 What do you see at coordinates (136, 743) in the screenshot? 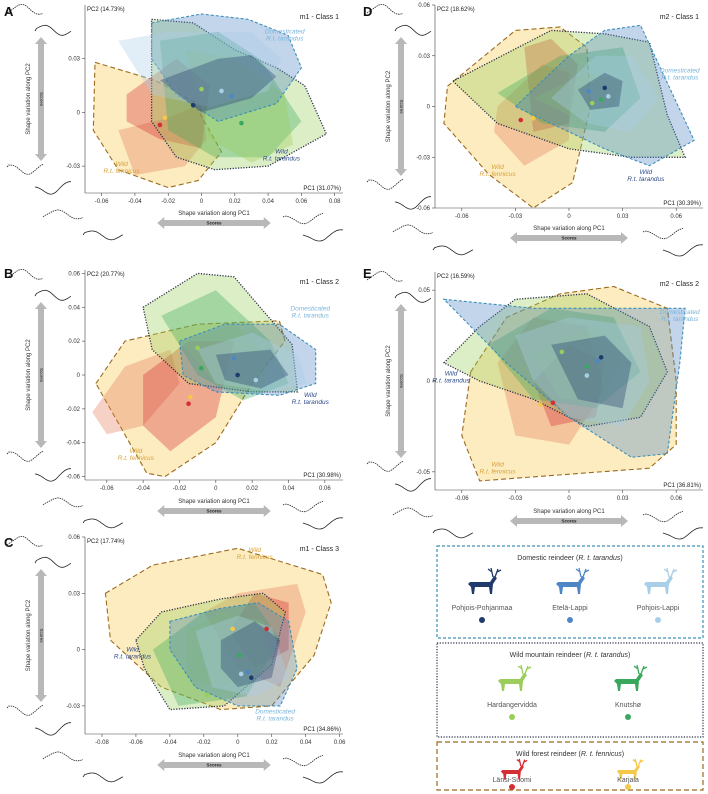
I see `x-tick-label: -0.06` at bounding box center [136, 743].